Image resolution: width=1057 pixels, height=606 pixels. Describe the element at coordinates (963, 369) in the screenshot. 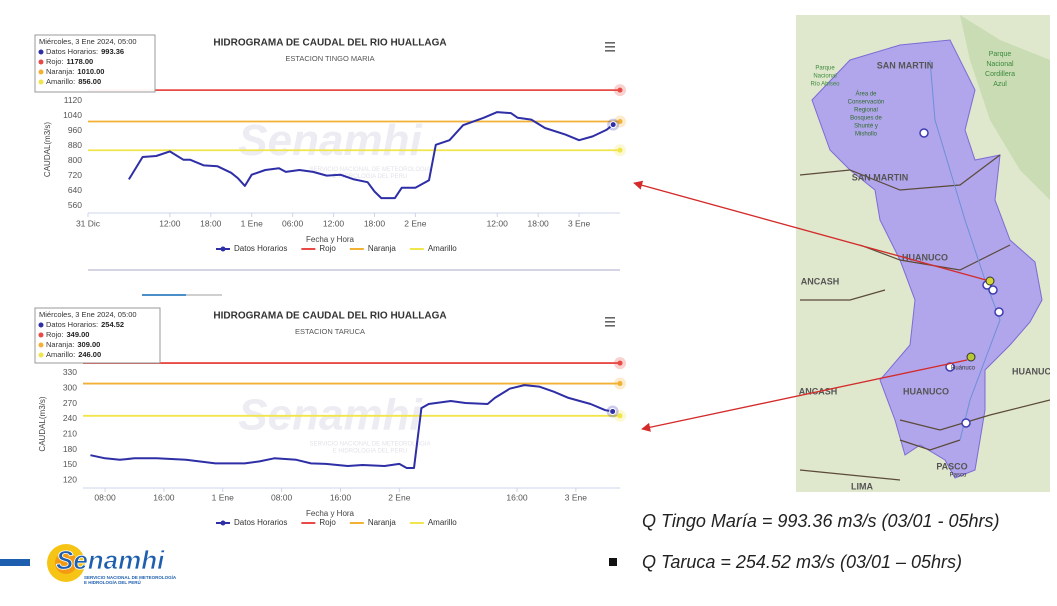

I see `map-label: Huánuco` at that location.